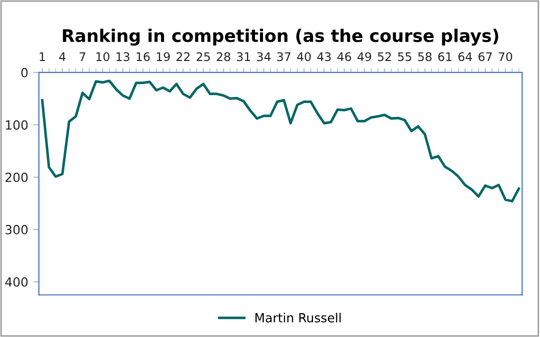  I want to click on x-tick-label: 70, so click(505, 57).